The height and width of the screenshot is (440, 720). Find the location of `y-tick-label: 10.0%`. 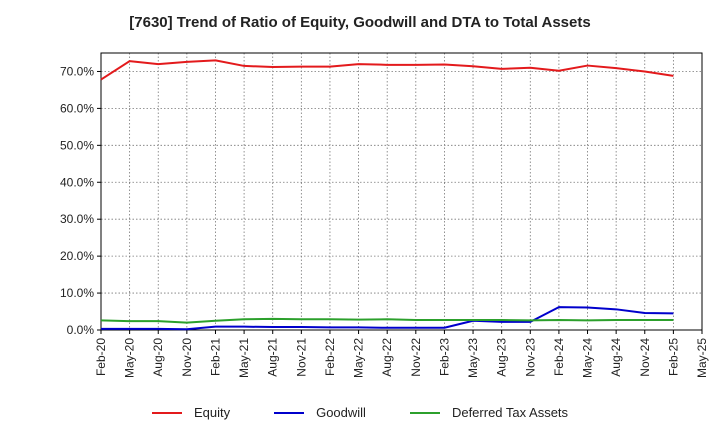

y-tick-label: 10.0% is located at coordinates (77, 293).